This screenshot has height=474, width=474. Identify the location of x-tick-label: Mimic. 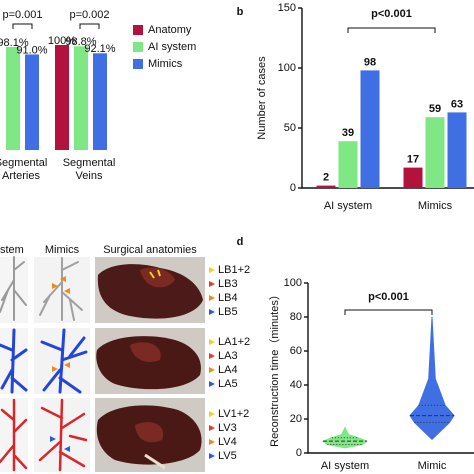
(432, 466).